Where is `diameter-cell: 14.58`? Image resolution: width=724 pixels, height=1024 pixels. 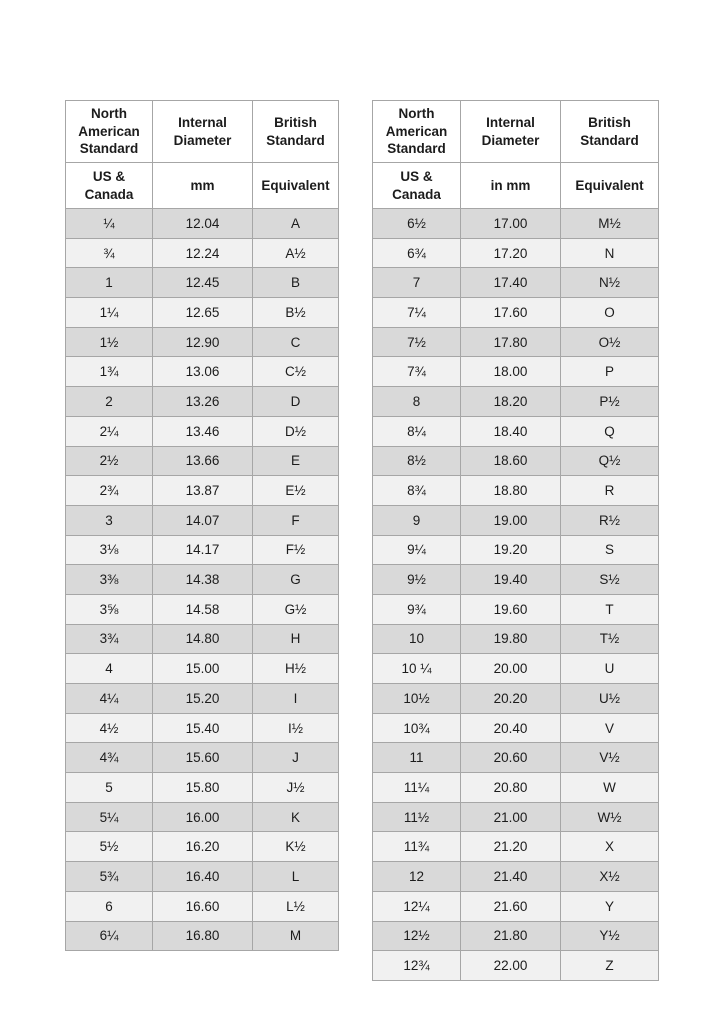 diameter-cell: 14.58 is located at coordinates (202, 609).